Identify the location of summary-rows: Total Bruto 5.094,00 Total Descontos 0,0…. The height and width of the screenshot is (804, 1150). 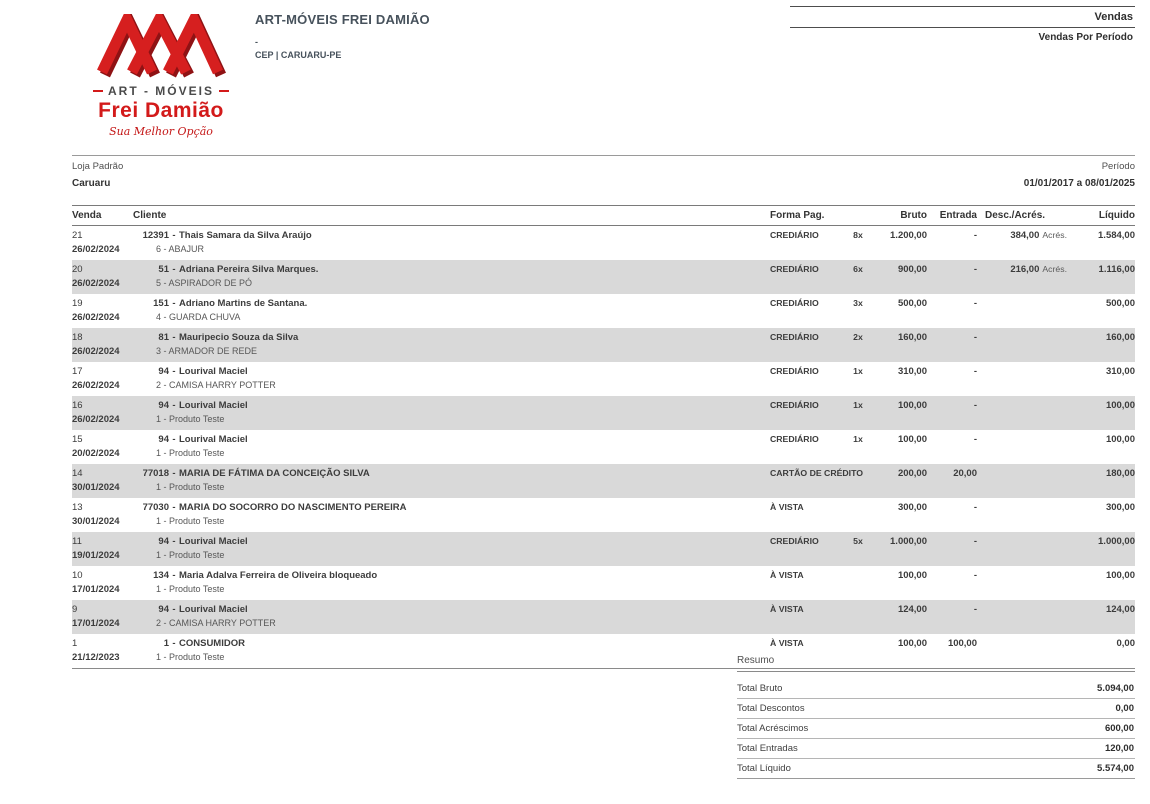
(936, 729).